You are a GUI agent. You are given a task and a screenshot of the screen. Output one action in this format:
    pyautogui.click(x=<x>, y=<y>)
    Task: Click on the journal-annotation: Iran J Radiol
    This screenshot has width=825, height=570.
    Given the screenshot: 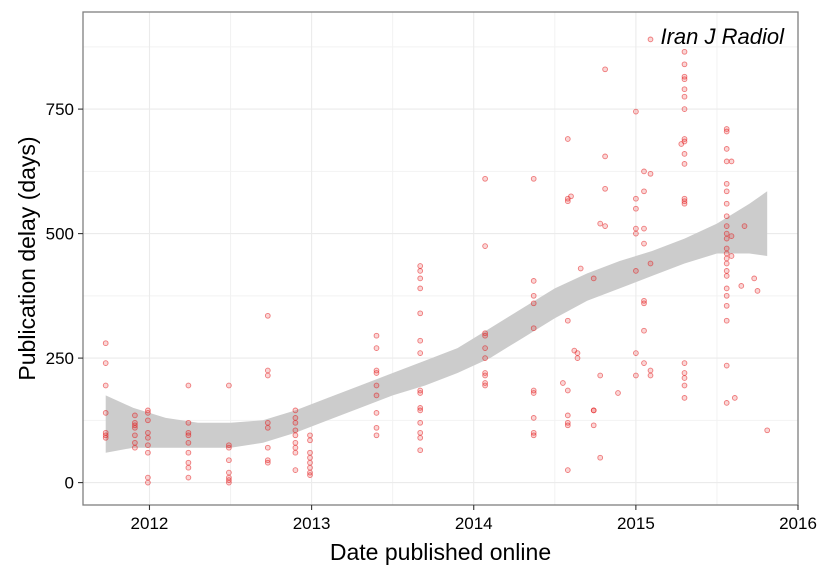 What is the action you would take?
    pyautogui.click(x=722, y=36)
    